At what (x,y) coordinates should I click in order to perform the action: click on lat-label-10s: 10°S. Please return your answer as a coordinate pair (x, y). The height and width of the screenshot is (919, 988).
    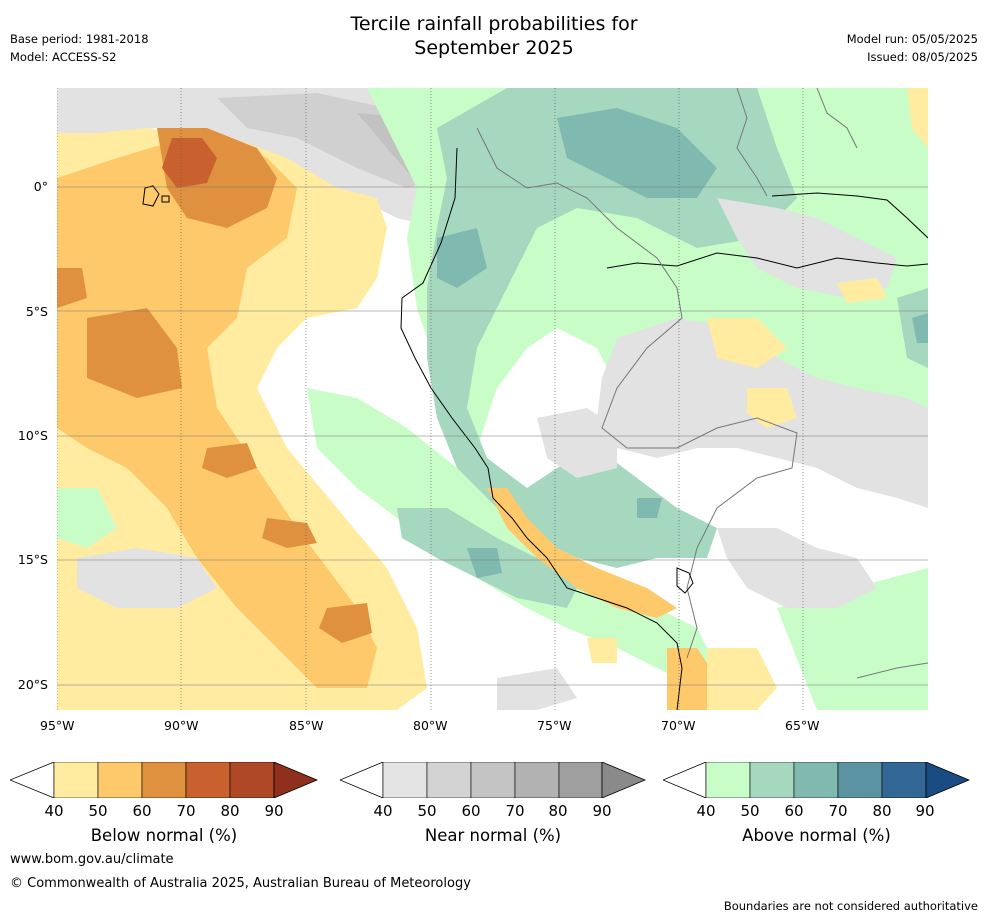
    Looking at the image, I should click on (32, 435).